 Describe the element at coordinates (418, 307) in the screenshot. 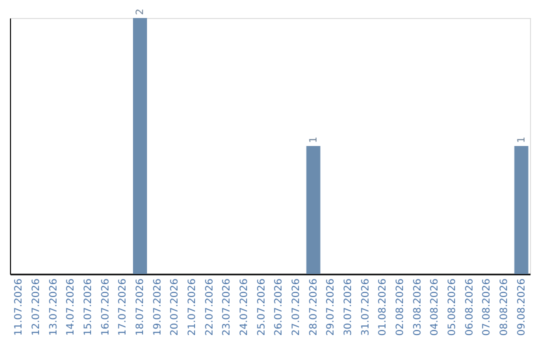

I see `x-tick-label: 03.08.2026` at that location.